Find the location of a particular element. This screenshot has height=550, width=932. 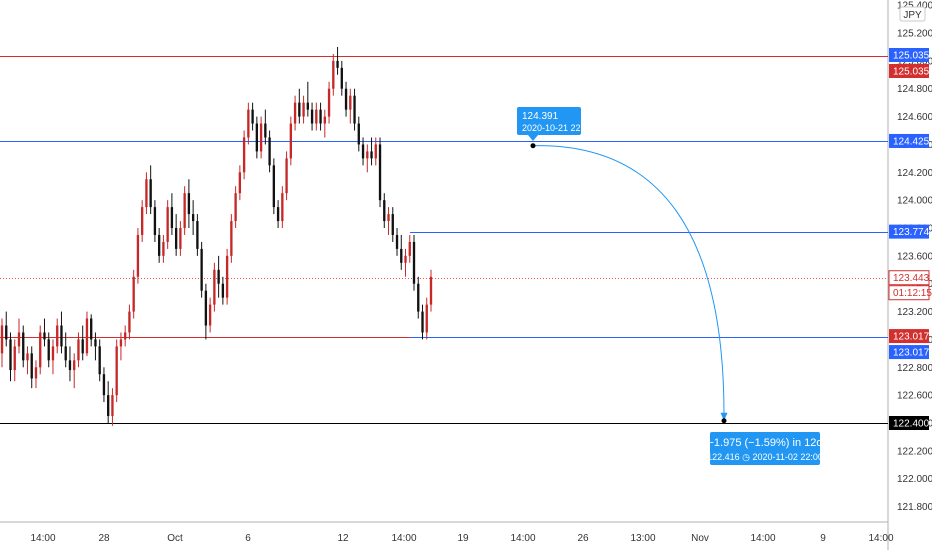

y-tick-label: 122.000 is located at coordinates (914, 479).